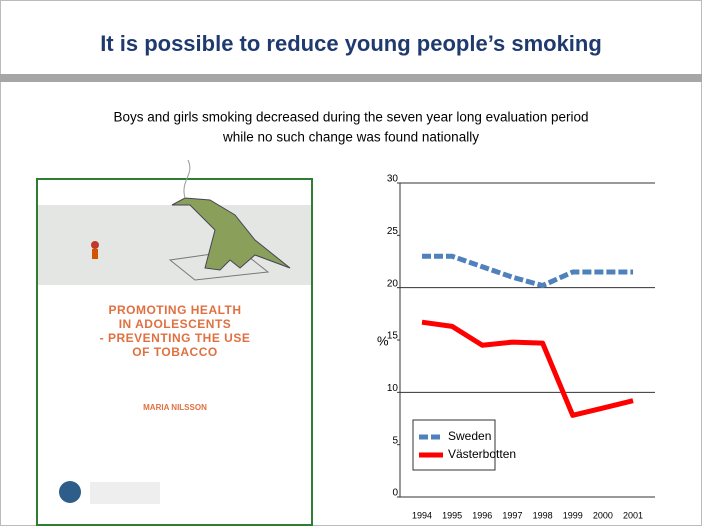 The height and width of the screenshot is (531, 702). I want to click on y-tick-label: 25, so click(393, 231).